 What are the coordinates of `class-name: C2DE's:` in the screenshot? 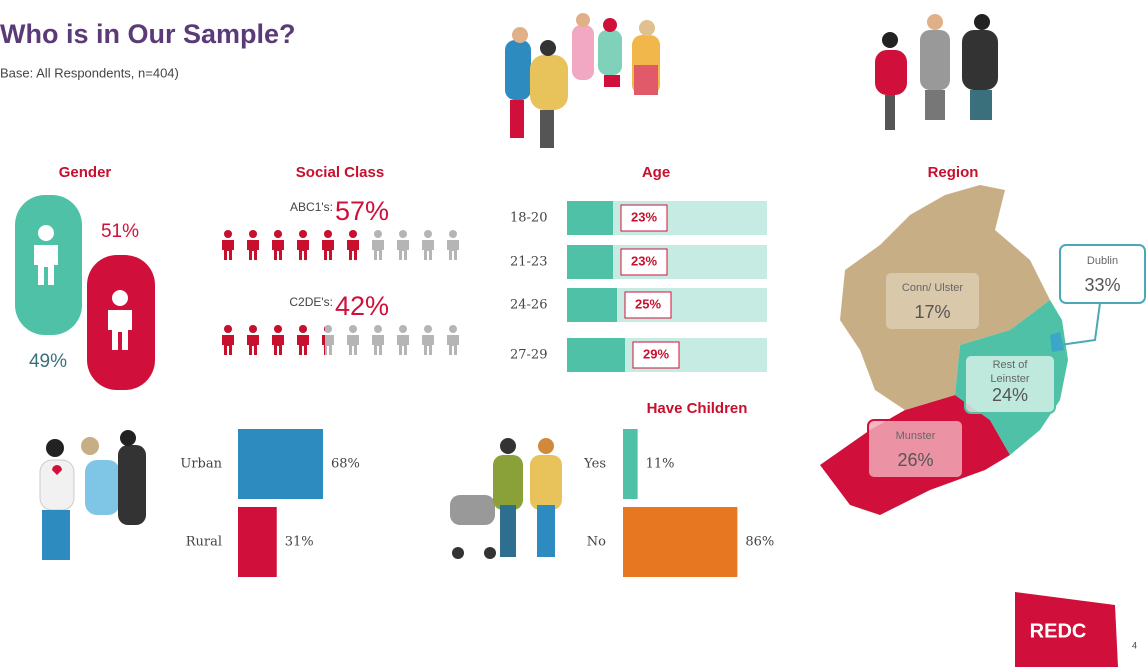 It's located at (311, 302).